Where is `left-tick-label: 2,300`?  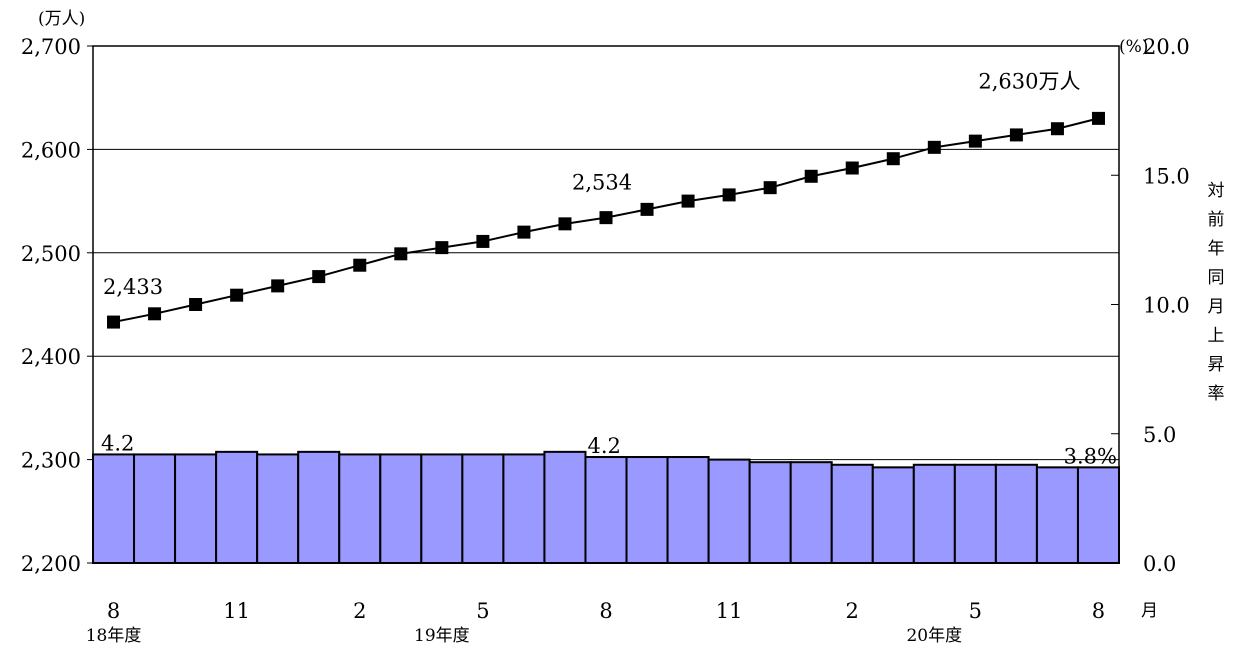 left-tick-label: 2,300 is located at coordinates (51, 461).